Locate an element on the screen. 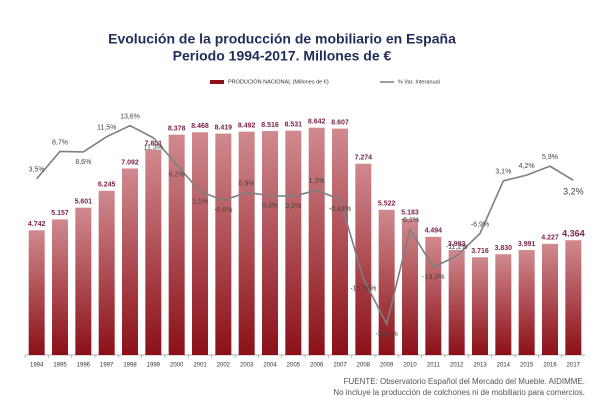 The height and width of the screenshot is (400, 600). bar-value-label: 3.991 is located at coordinates (527, 244).